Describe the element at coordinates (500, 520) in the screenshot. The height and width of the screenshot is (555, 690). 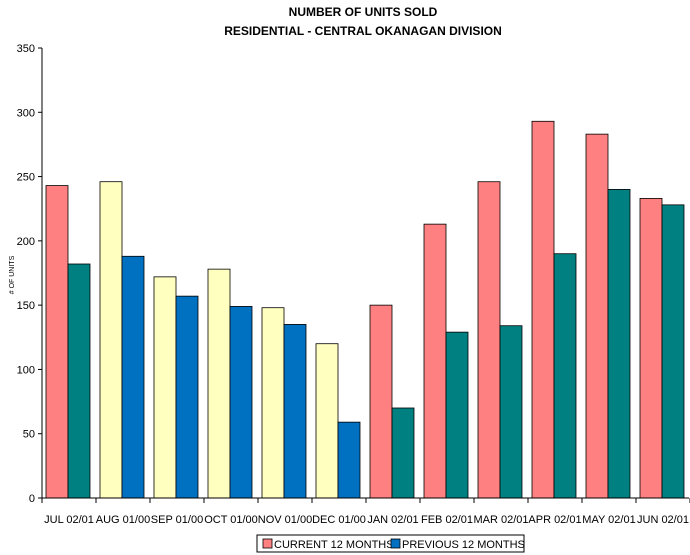
I see `x-tick-label: MAR 02/01` at that location.